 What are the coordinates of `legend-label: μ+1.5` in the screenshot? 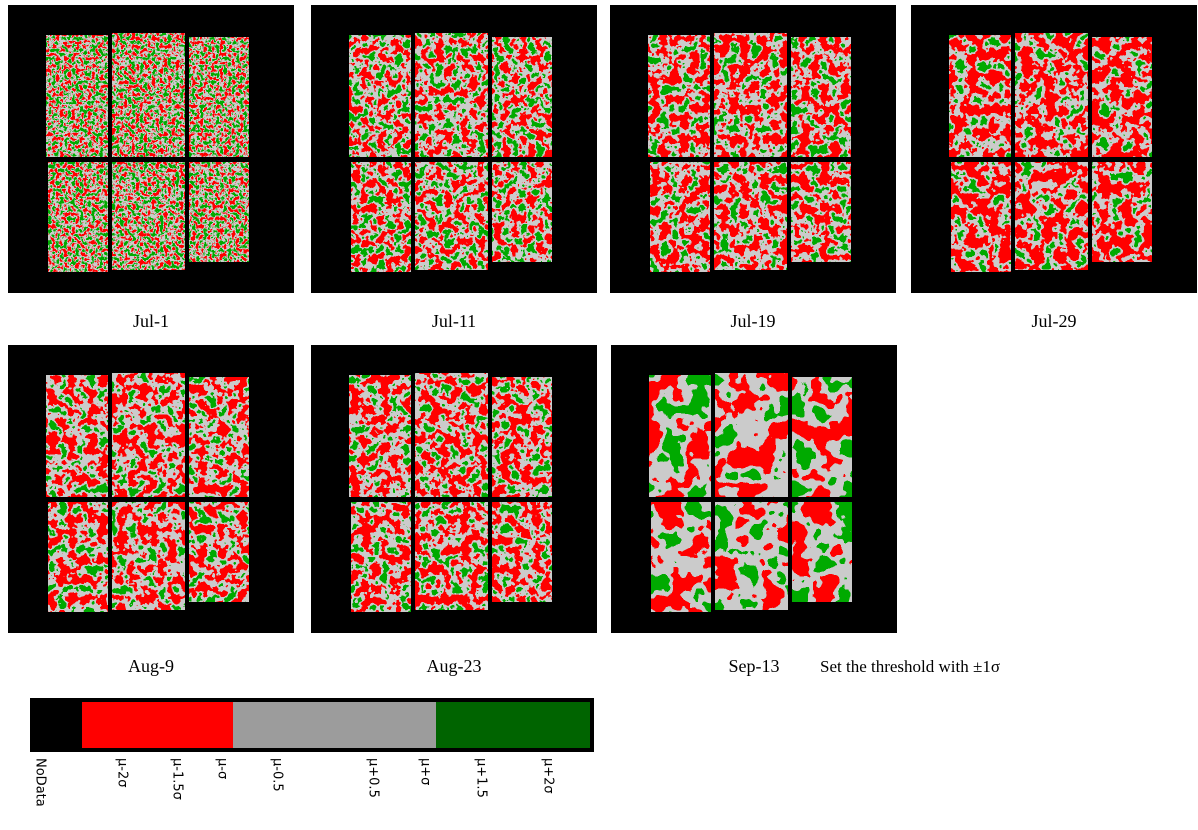 It's located at (481, 778).